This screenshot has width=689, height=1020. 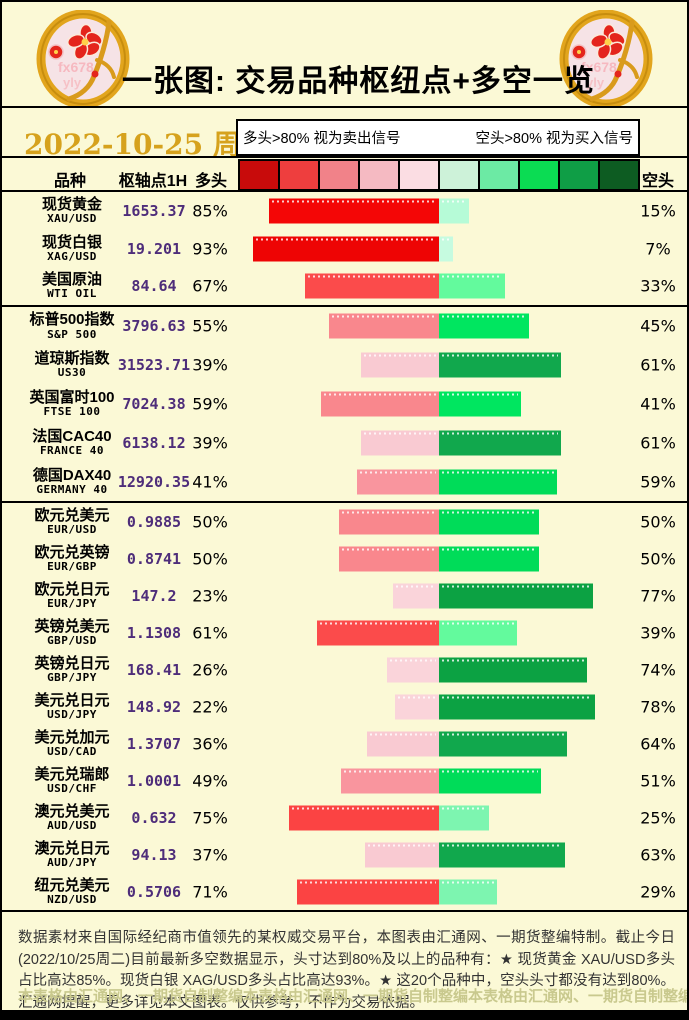 I want to click on long-percent: 67%, so click(x=210, y=286).